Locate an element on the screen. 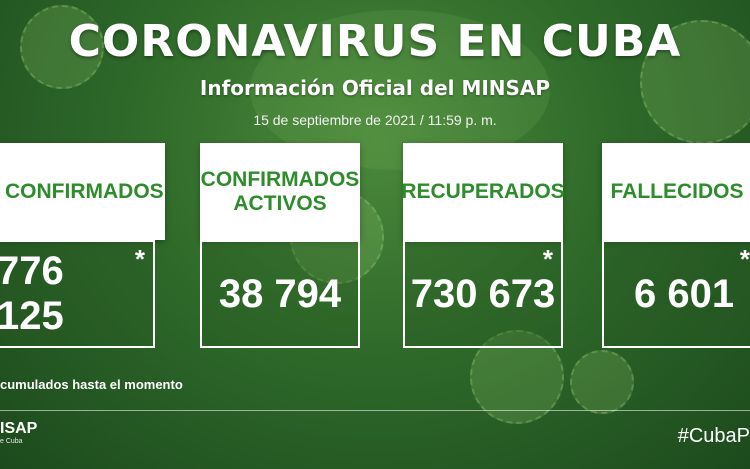  footnote: cumulados hasta el momento is located at coordinates (91, 384).